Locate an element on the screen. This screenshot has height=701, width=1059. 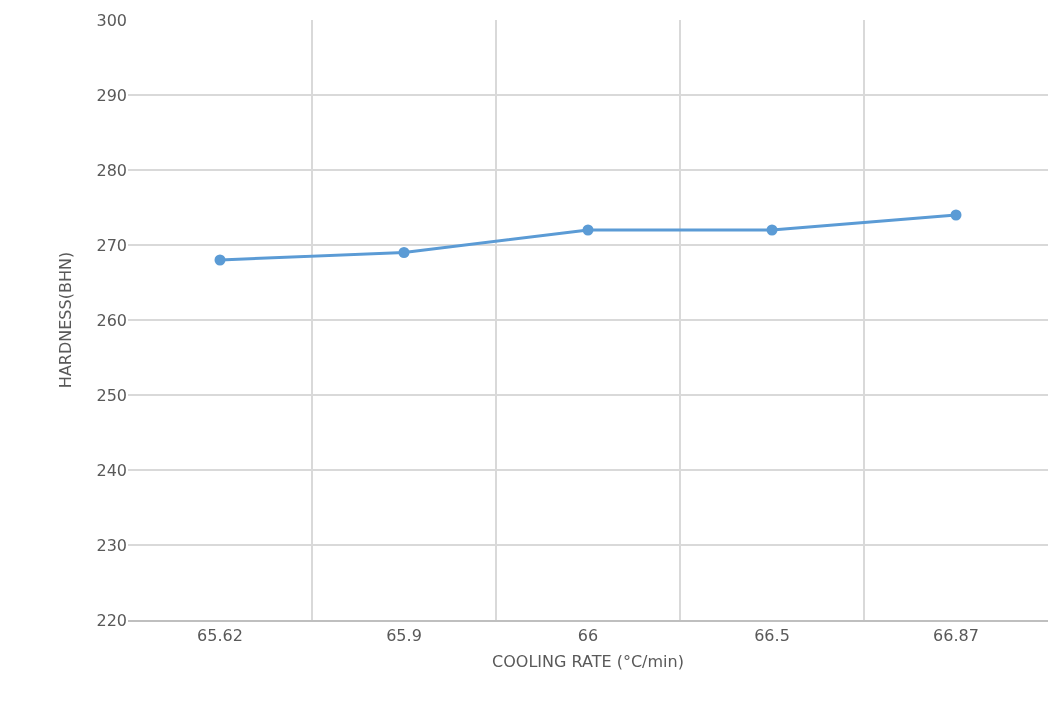
x-tick-label: 66.5 is located at coordinates (772, 635).